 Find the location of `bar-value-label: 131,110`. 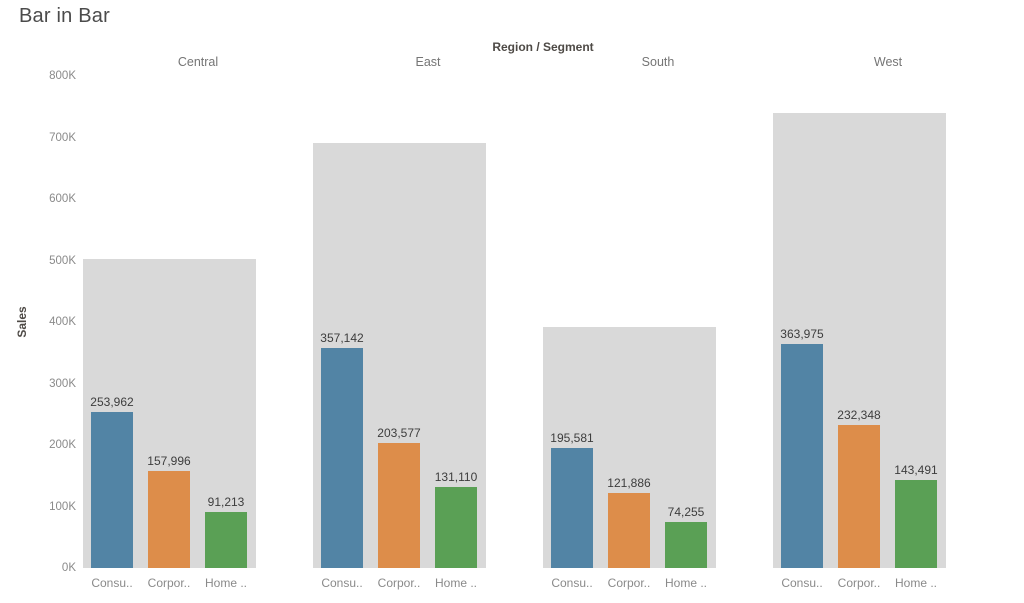

bar-value-label: 131,110 is located at coordinates (456, 477).